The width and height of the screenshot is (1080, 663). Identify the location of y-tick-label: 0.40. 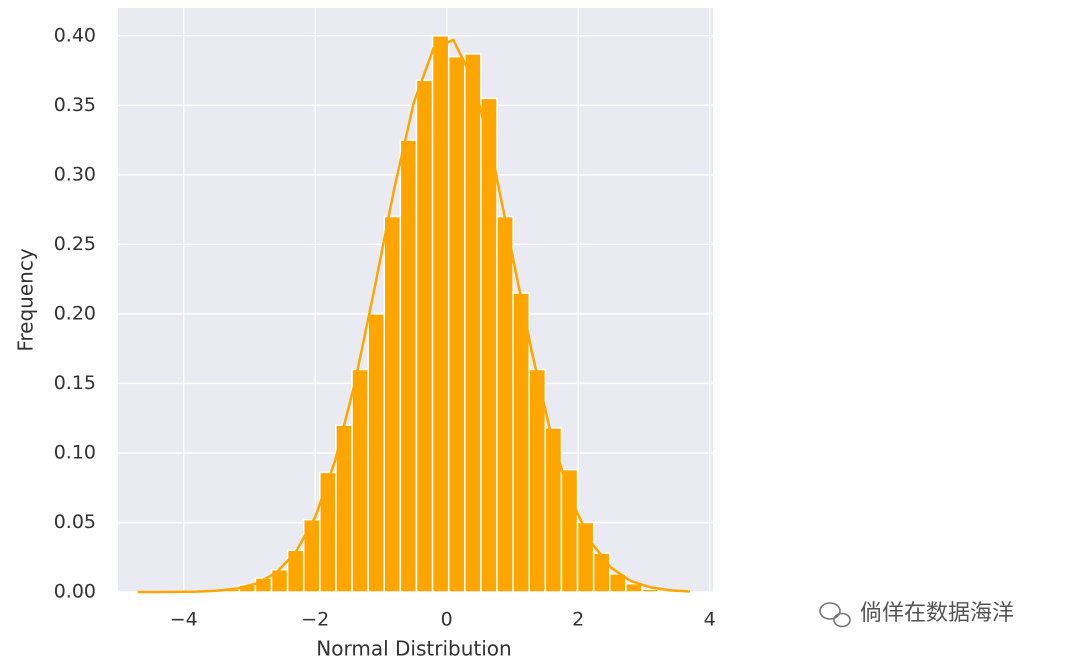
(75, 35).